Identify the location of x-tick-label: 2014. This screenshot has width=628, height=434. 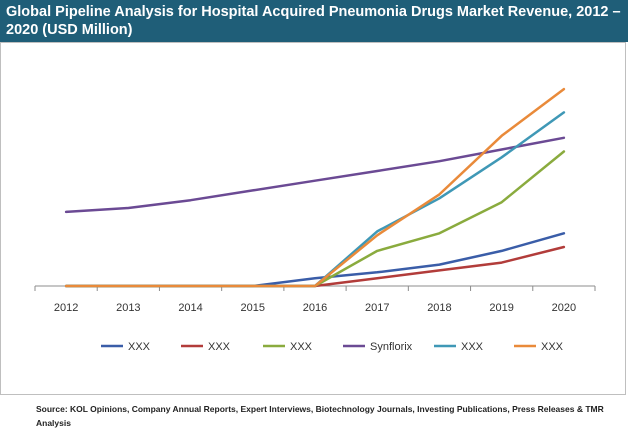
(190, 308).